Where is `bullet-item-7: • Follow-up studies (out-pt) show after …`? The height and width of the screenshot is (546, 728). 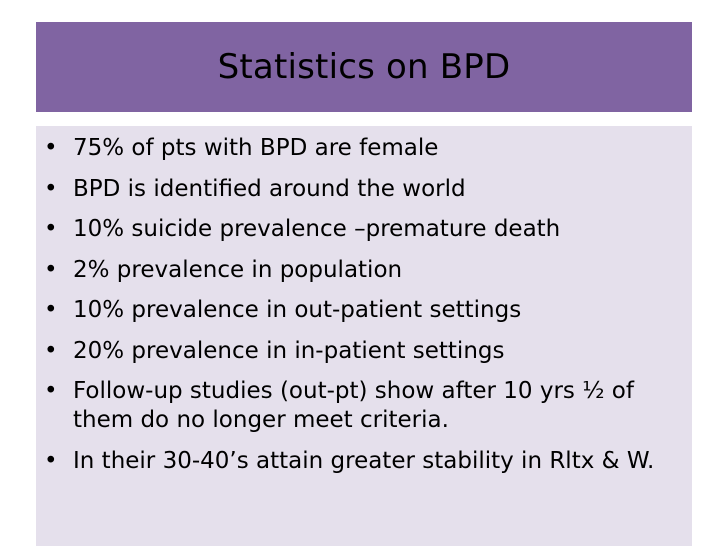
bullet-item-7: • Follow-up studies (out-pt) show after … is located at coordinates (364, 406).